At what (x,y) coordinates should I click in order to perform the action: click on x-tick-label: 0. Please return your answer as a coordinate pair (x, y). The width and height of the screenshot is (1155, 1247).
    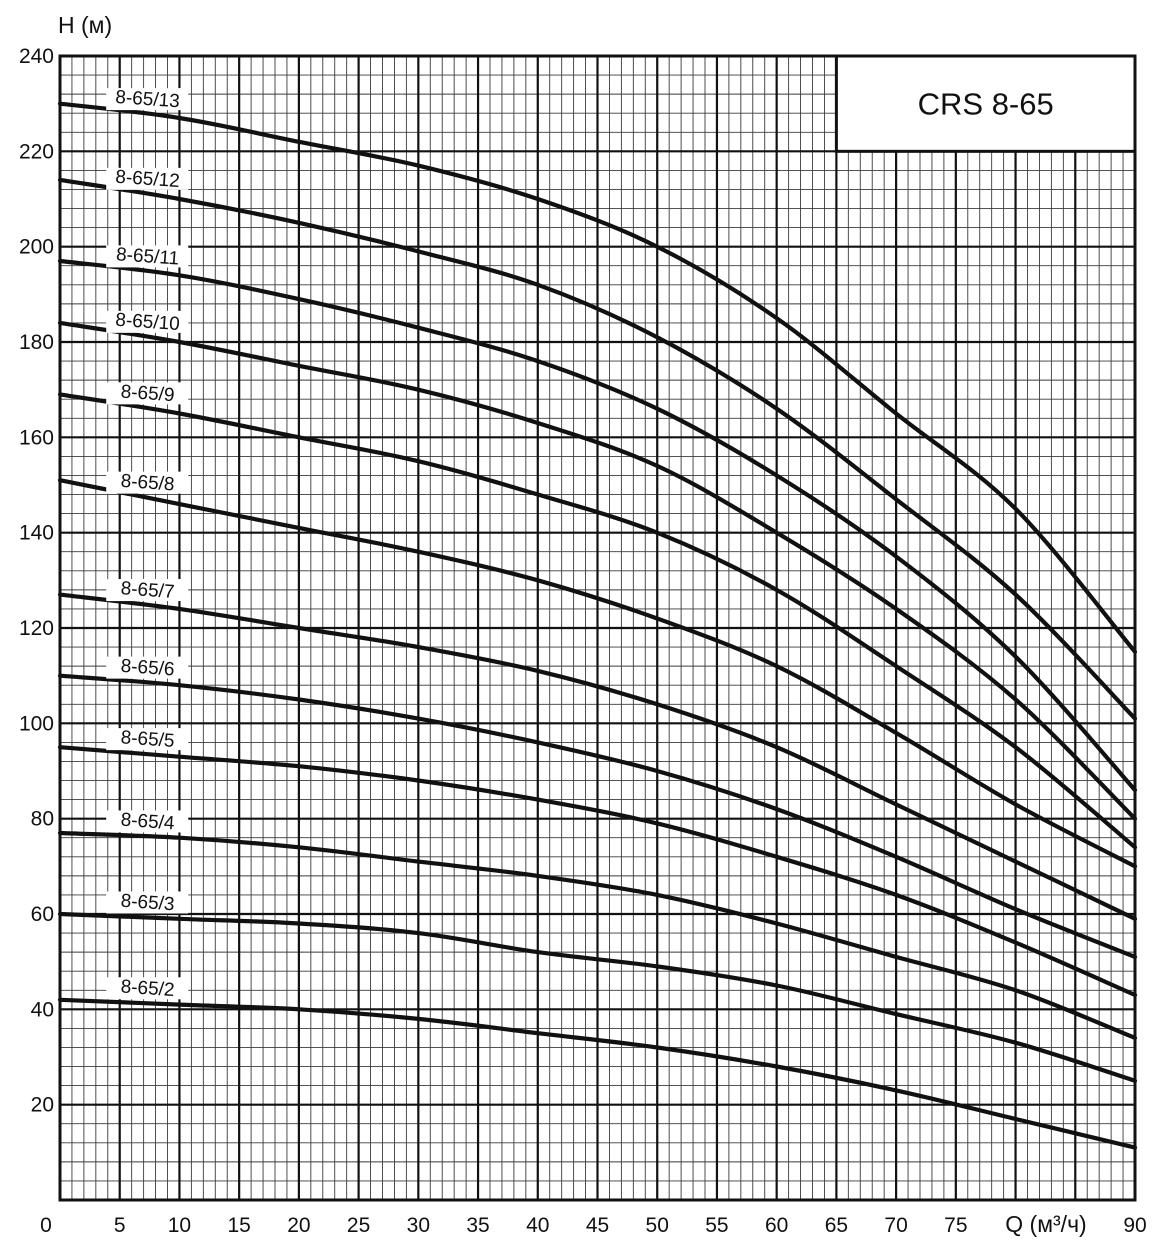
    Looking at the image, I should click on (46, 1225).